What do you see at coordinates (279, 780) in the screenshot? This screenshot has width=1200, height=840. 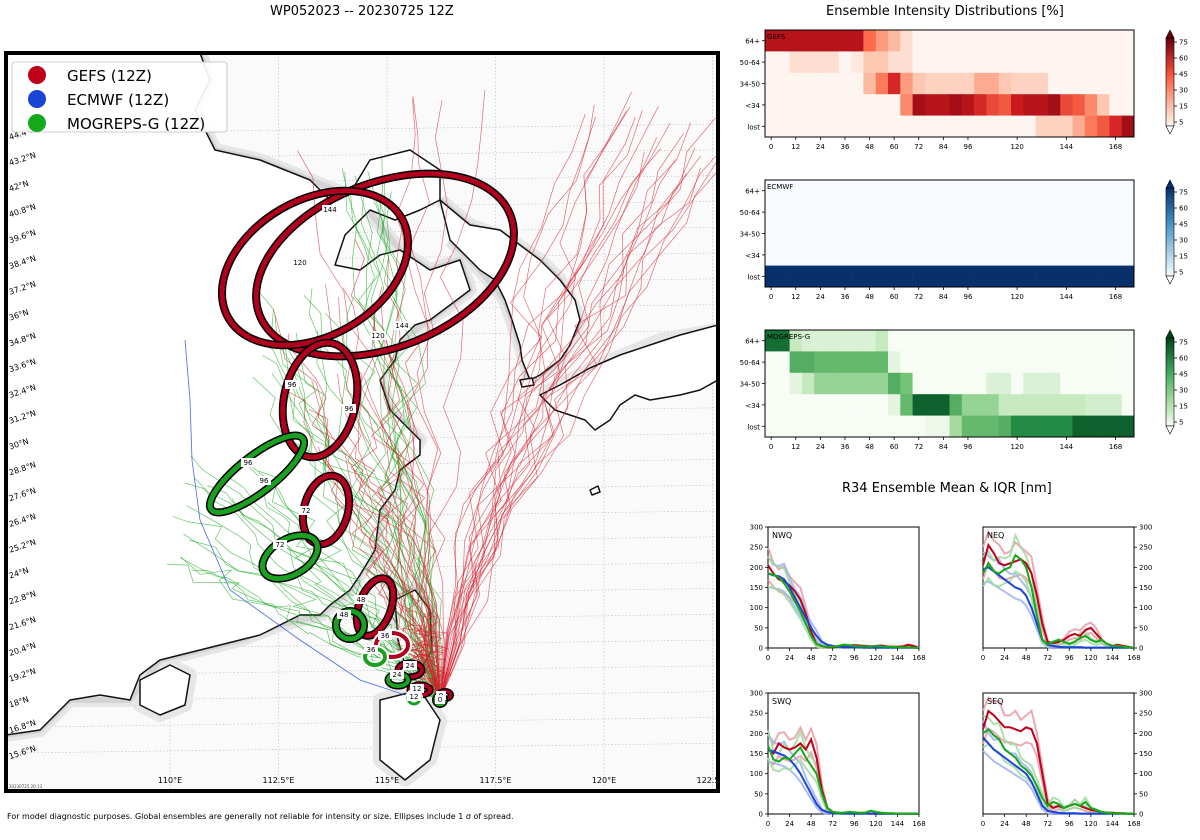 I see `lon-label: 112.5°E` at bounding box center [279, 780].